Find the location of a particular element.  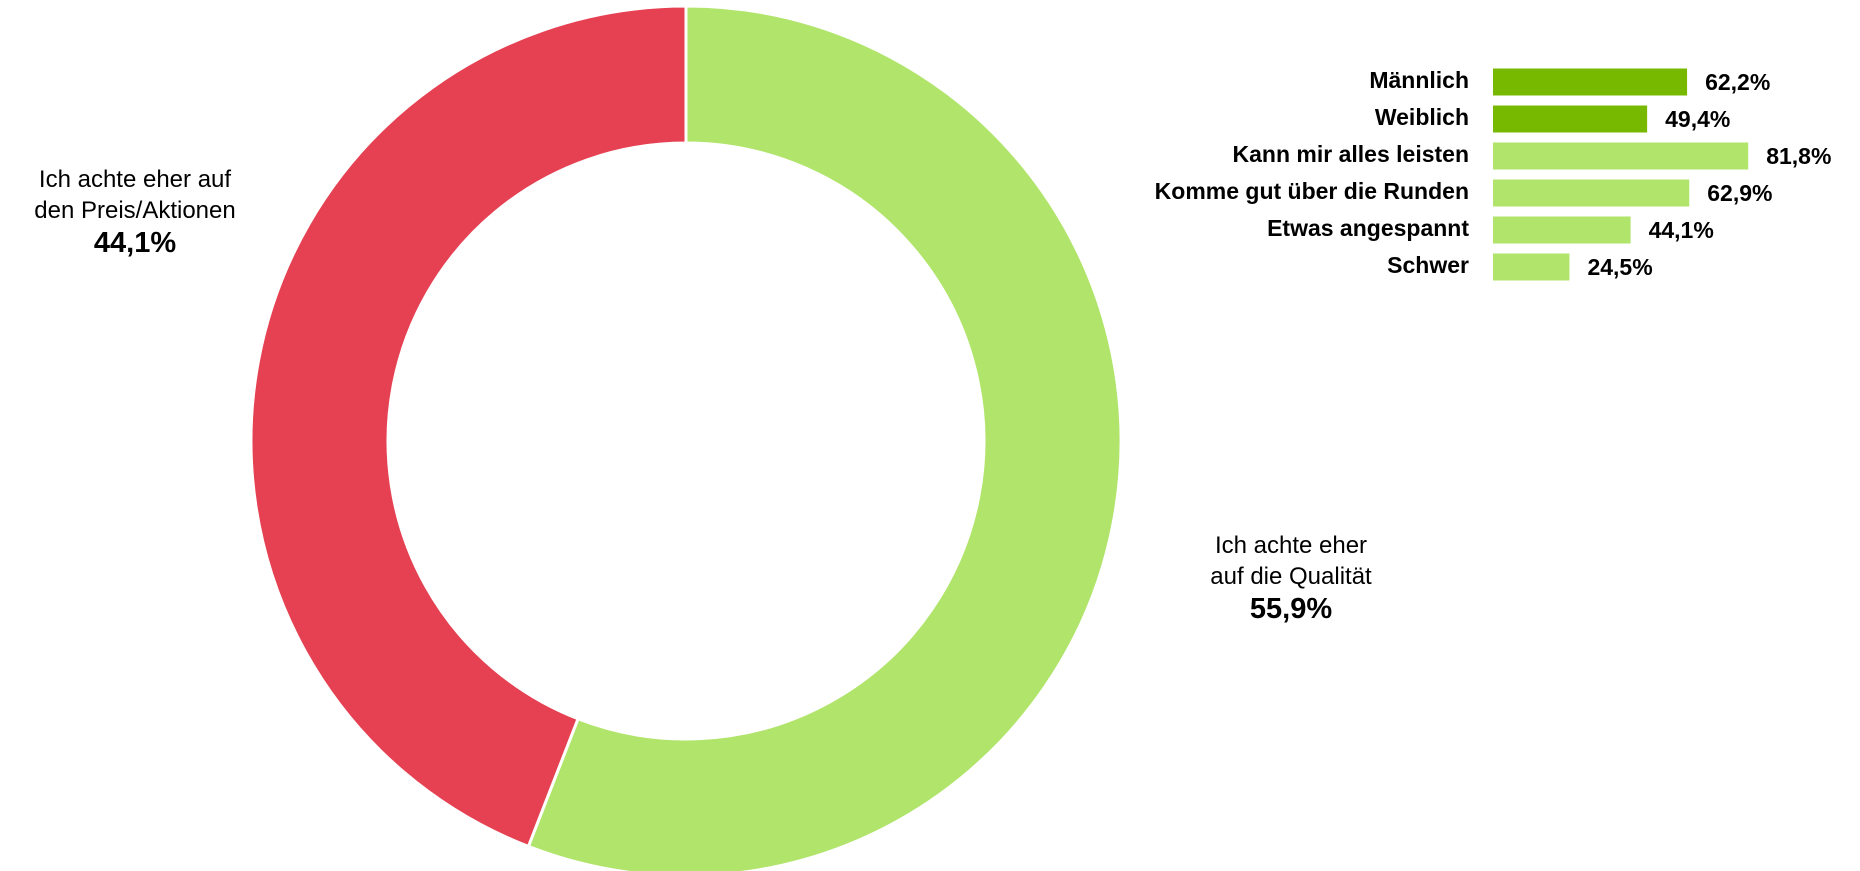

bar-value: 62,9% is located at coordinates (1739, 193).